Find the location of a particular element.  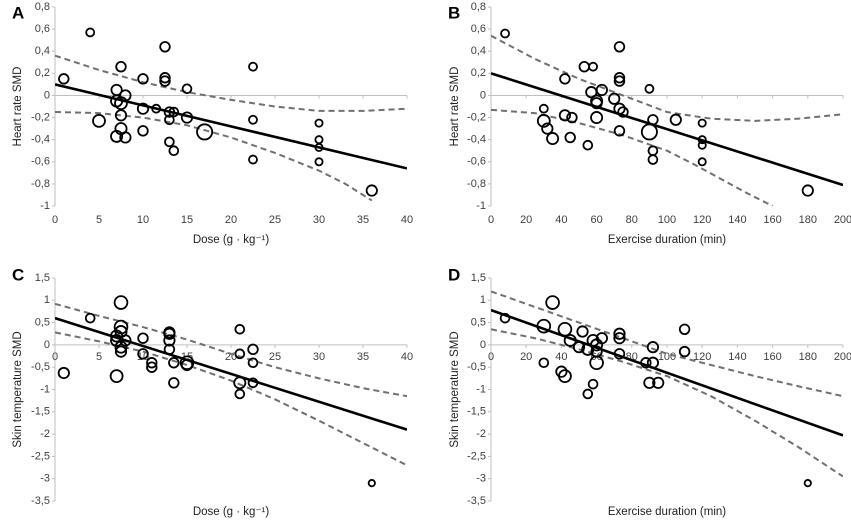

y-tick-label: -2,5 is located at coordinates (476, 456).